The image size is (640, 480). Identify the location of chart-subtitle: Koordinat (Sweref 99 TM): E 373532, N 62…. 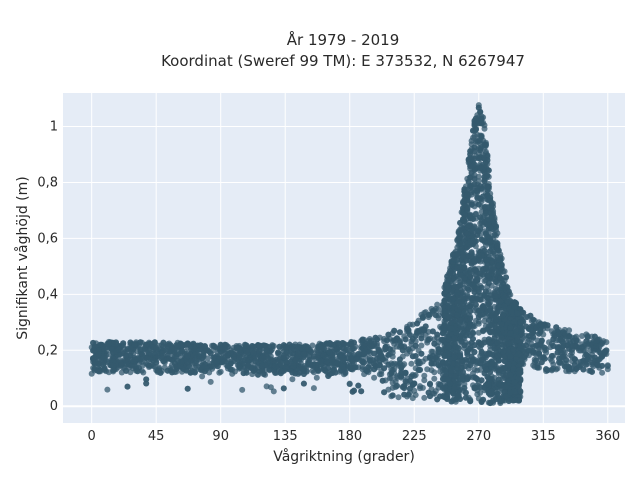
(343, 61).